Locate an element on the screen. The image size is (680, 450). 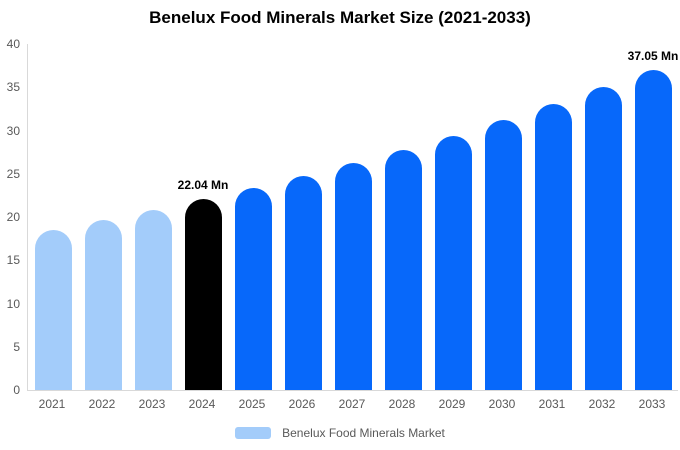
x-axis-label: 2025 is located at coordinates (252, 404).